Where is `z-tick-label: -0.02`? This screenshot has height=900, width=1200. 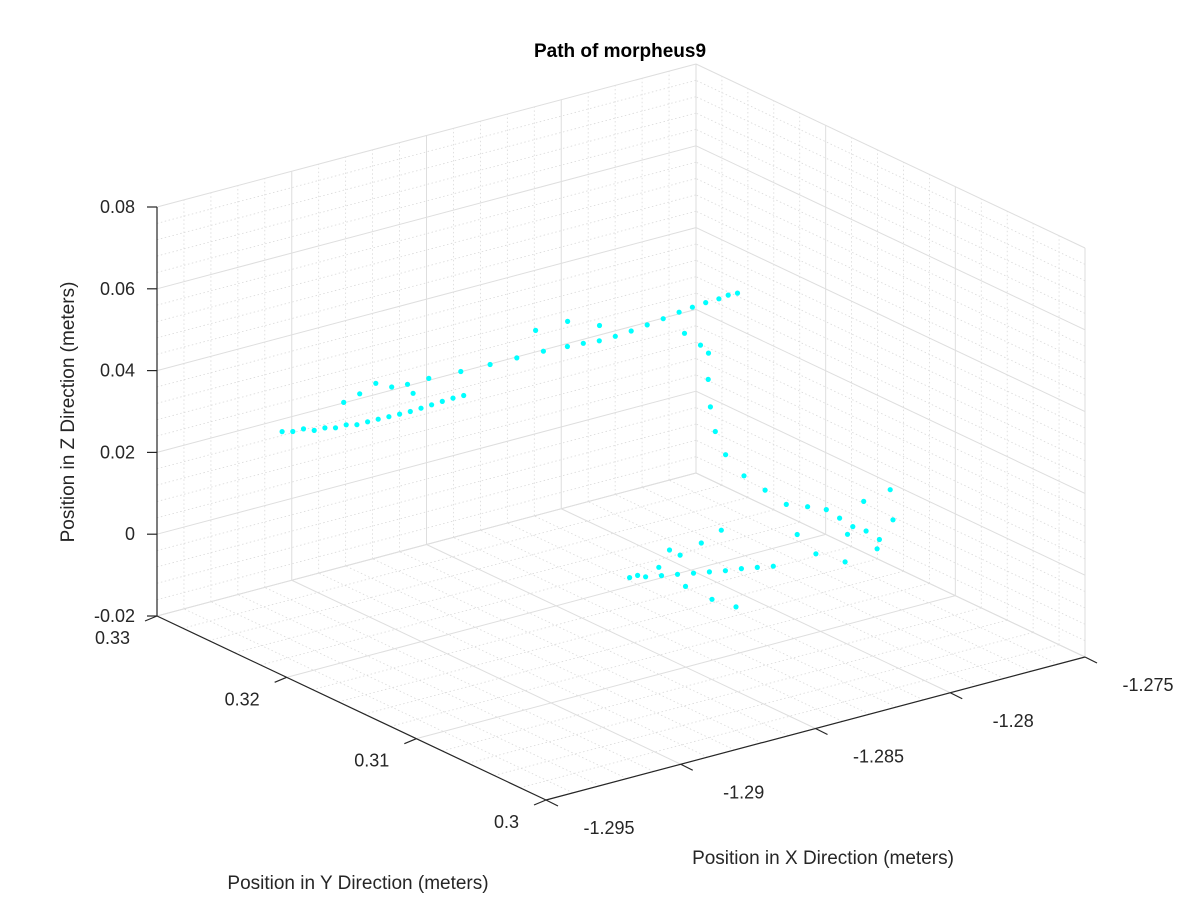
z-tick-label: -0.02 is located at coordinates (114, 616).